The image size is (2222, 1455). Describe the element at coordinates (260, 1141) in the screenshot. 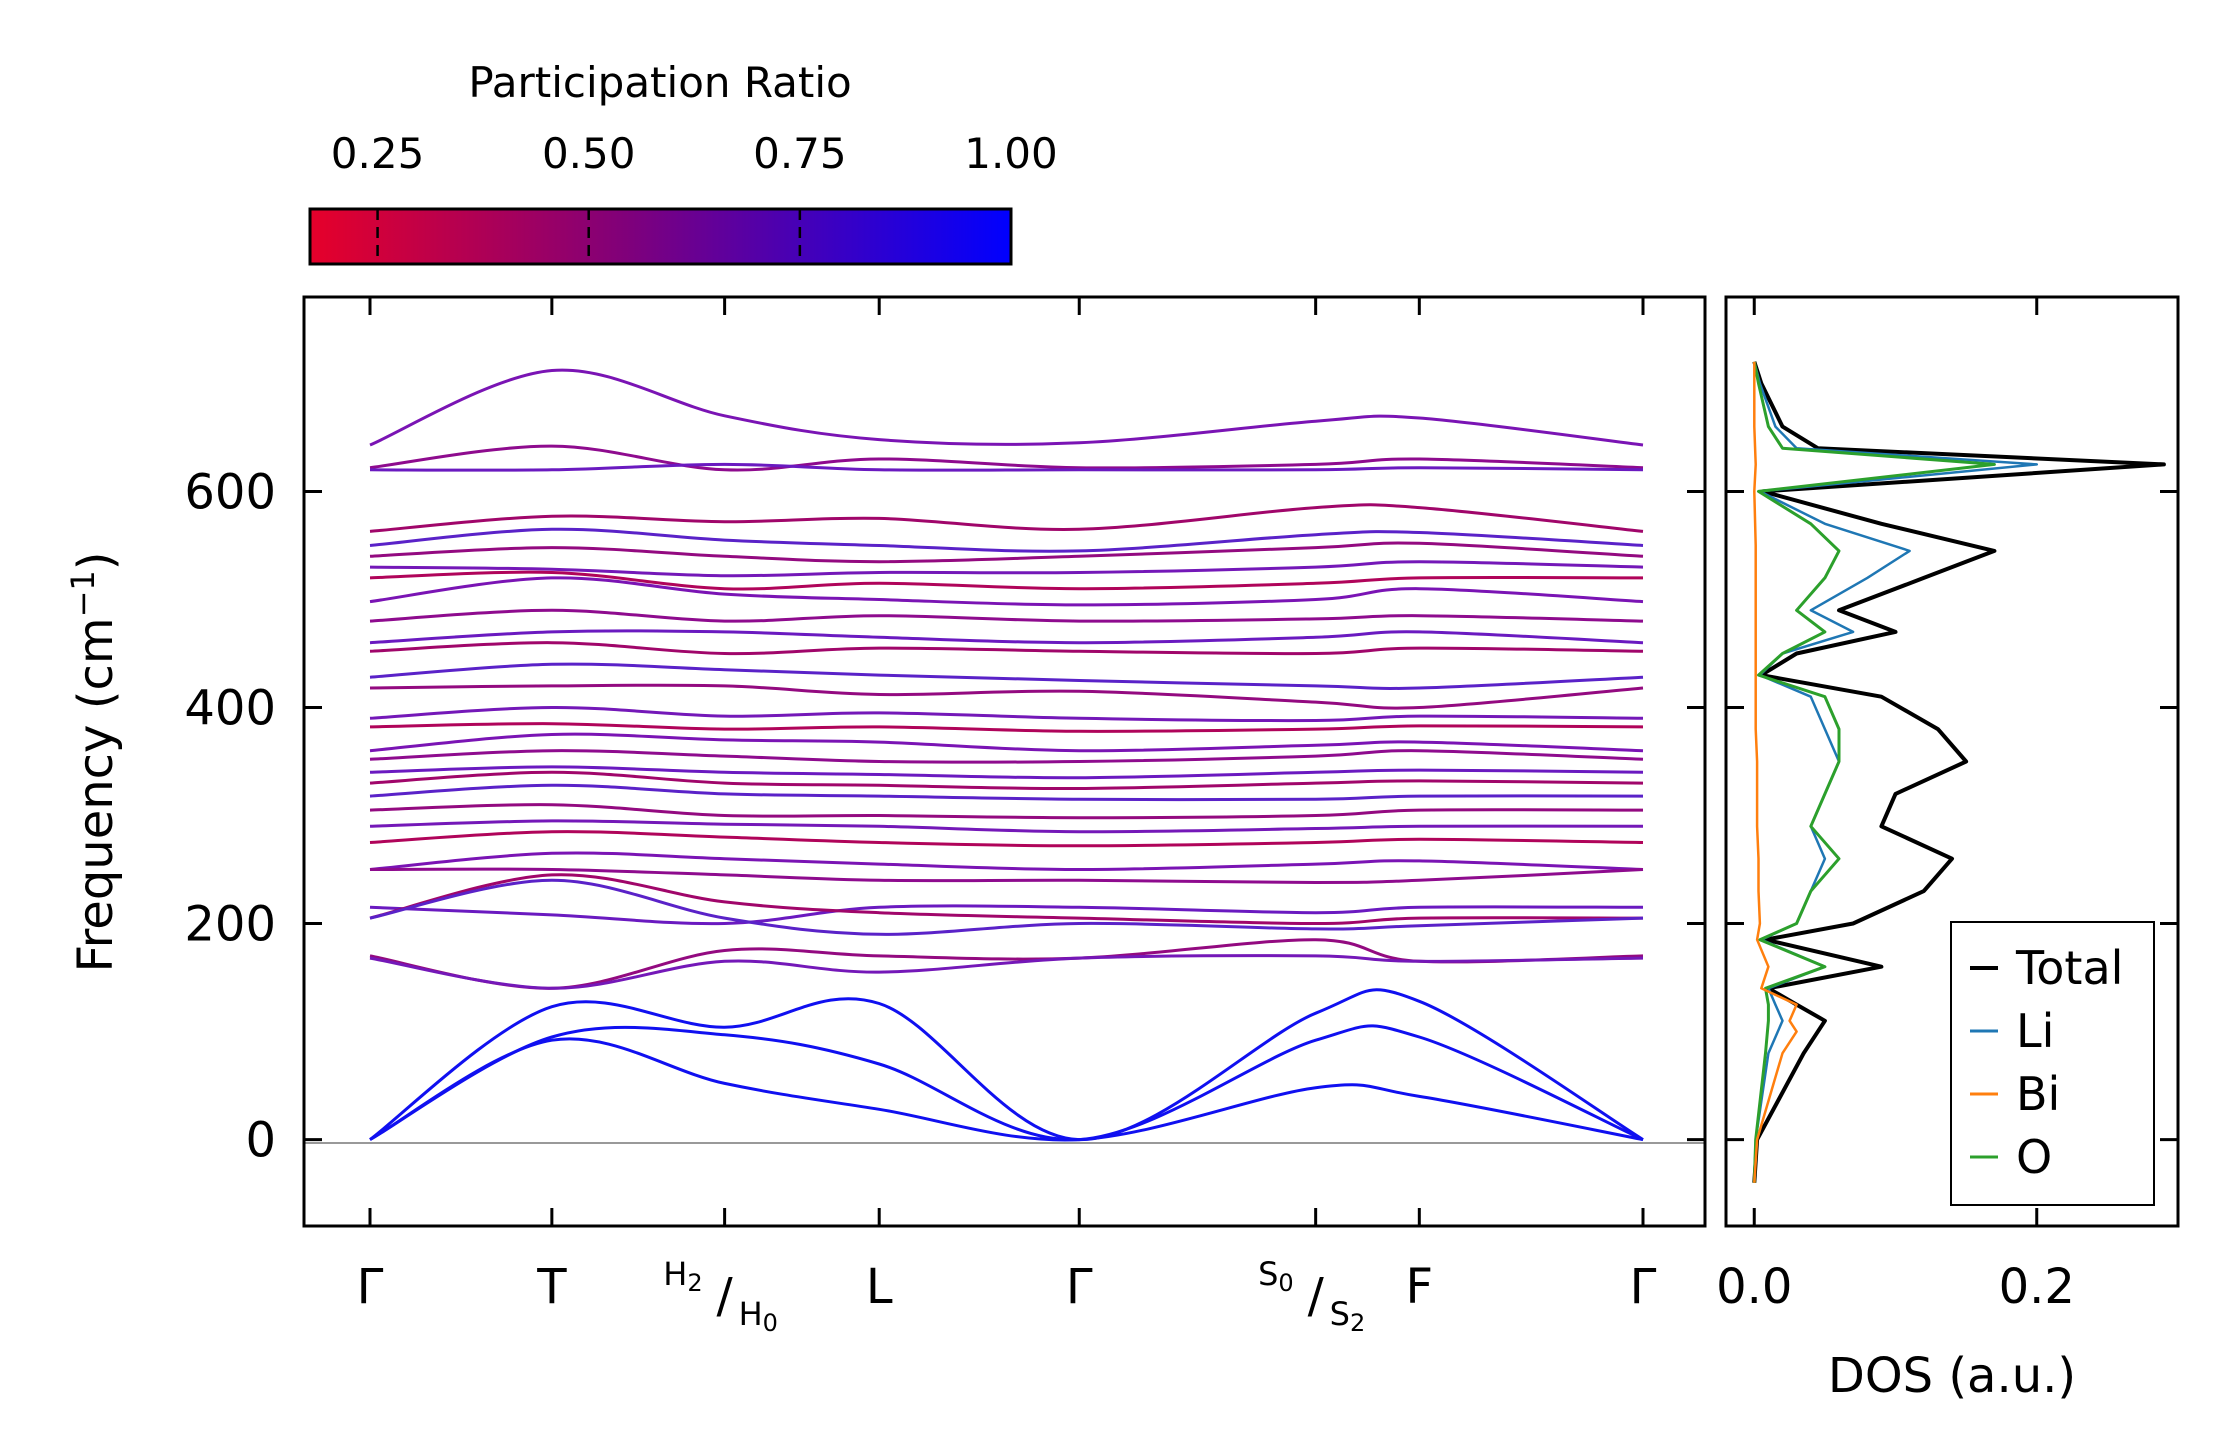

I see `y-tick-label: 0` at that location.